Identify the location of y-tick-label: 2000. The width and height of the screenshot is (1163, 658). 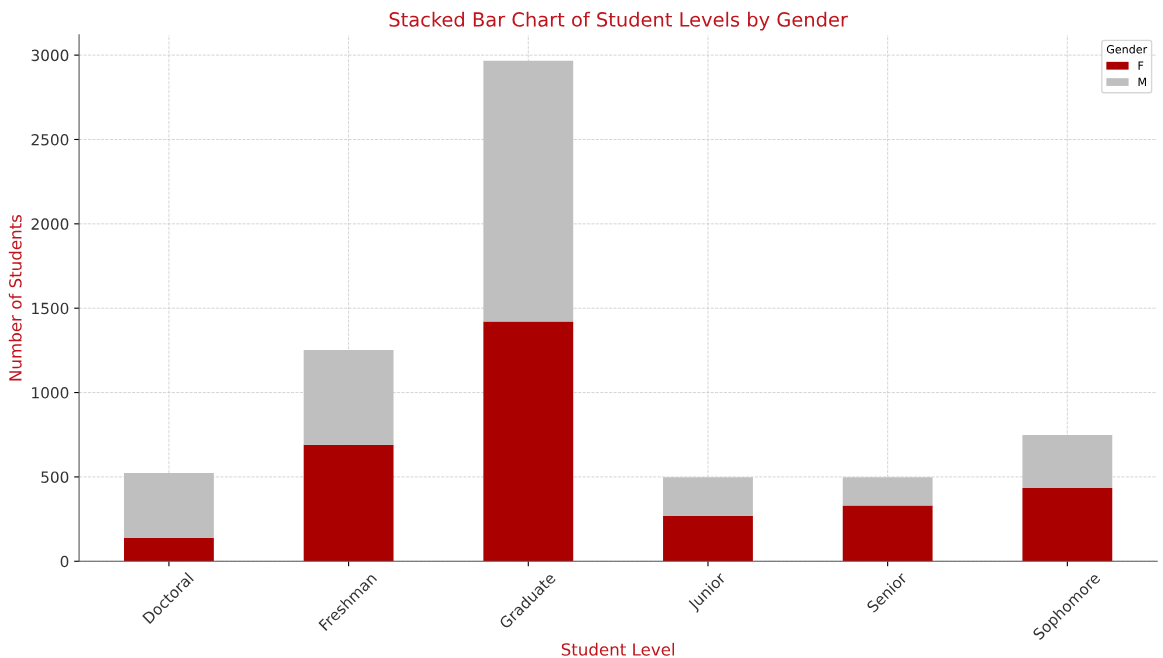
(50, 224).